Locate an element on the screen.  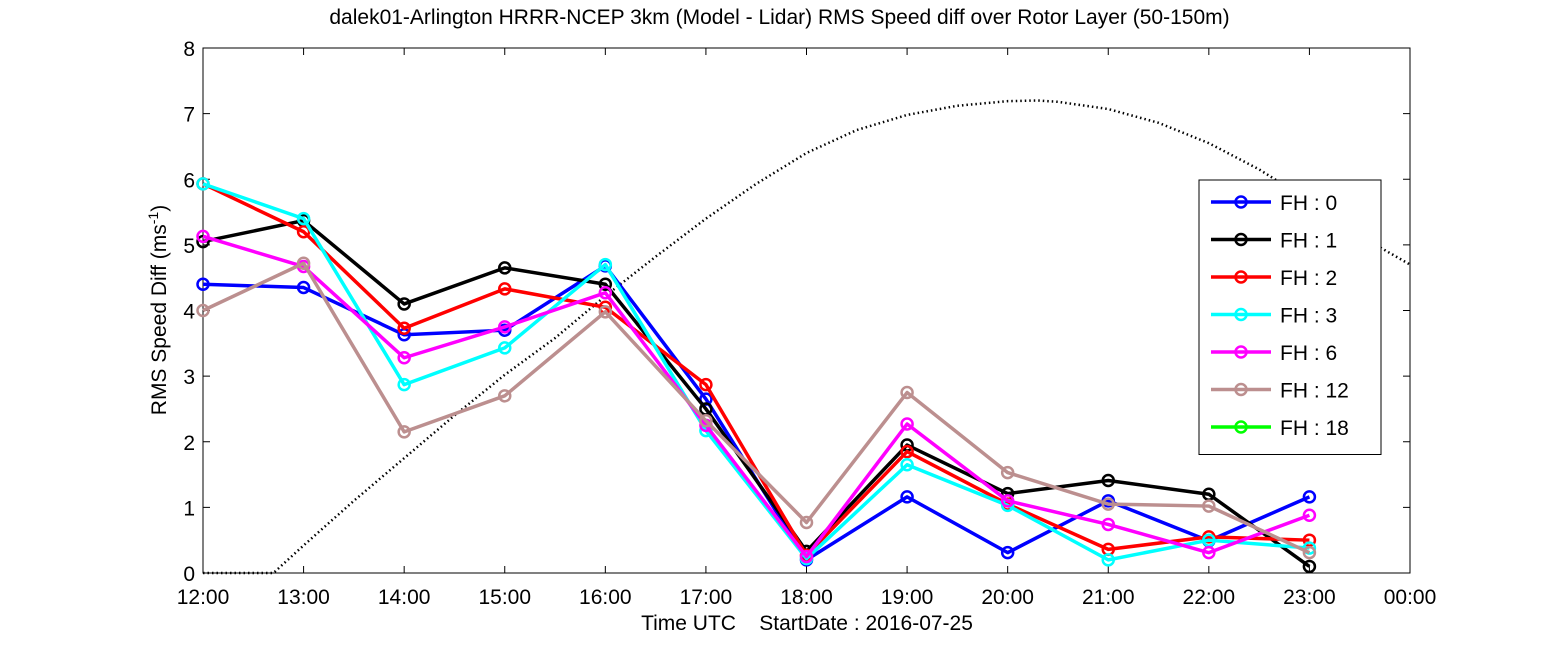
x-tick-label: 00:00 is located at coordinates (1410, 597).